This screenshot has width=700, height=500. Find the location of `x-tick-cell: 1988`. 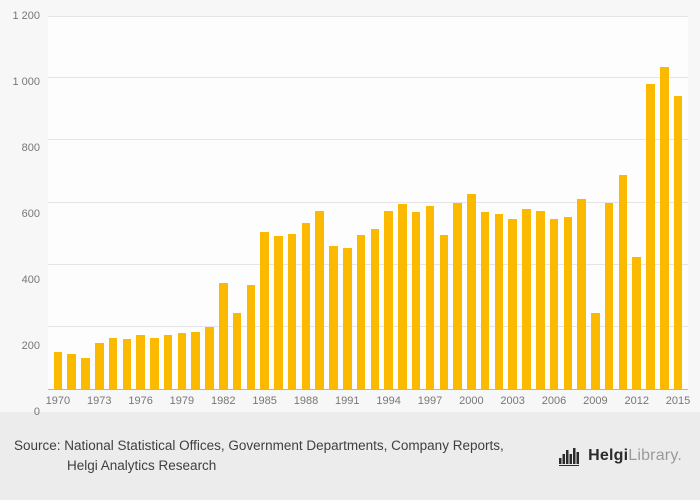

x-tick-cell: 1988 is located at coordinates (306, 401).